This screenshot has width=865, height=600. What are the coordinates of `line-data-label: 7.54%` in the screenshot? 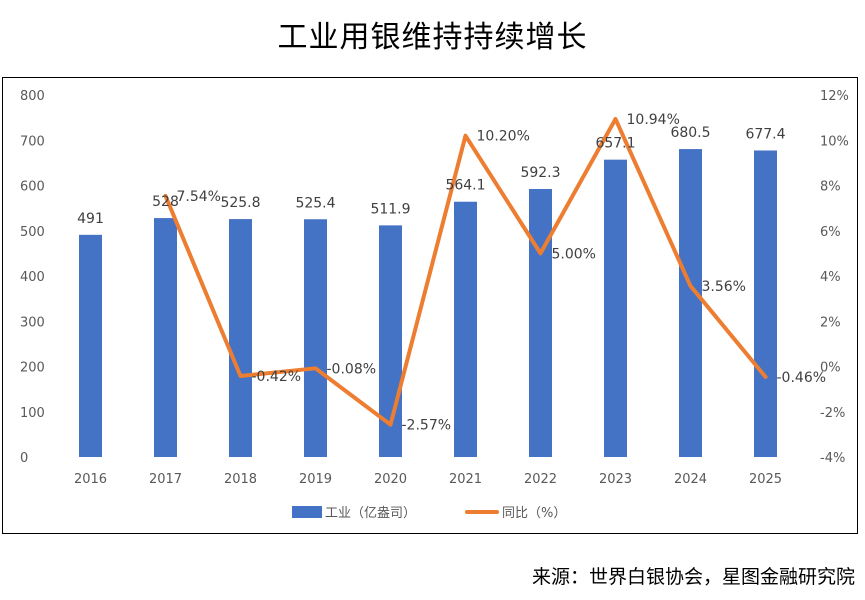 It's located at (199, 197).